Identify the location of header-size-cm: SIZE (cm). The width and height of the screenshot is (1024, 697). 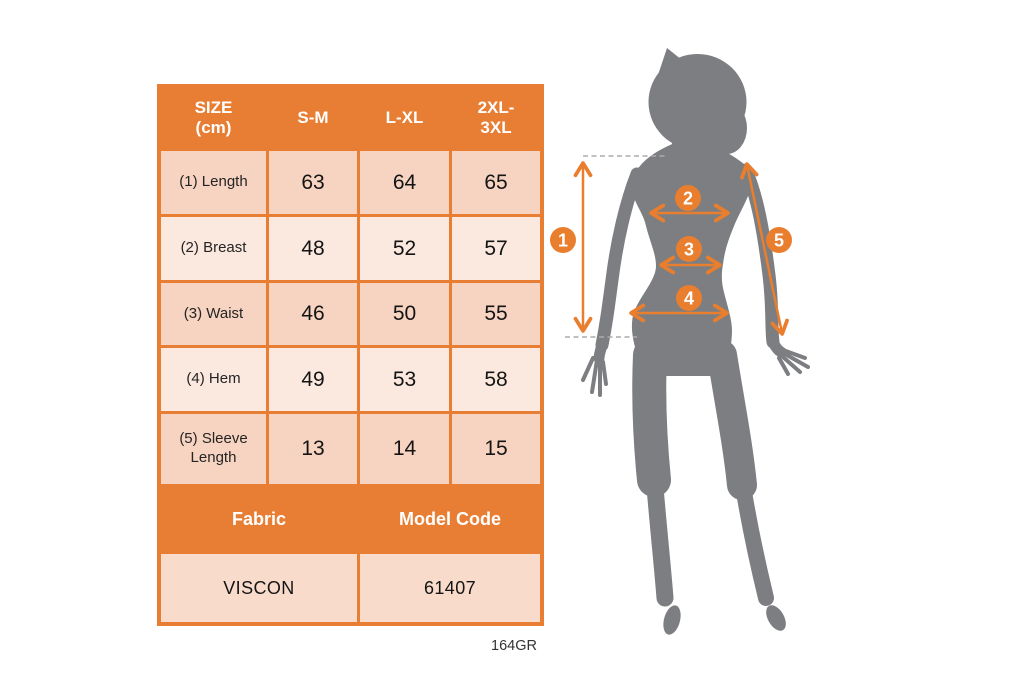
(213, 118).